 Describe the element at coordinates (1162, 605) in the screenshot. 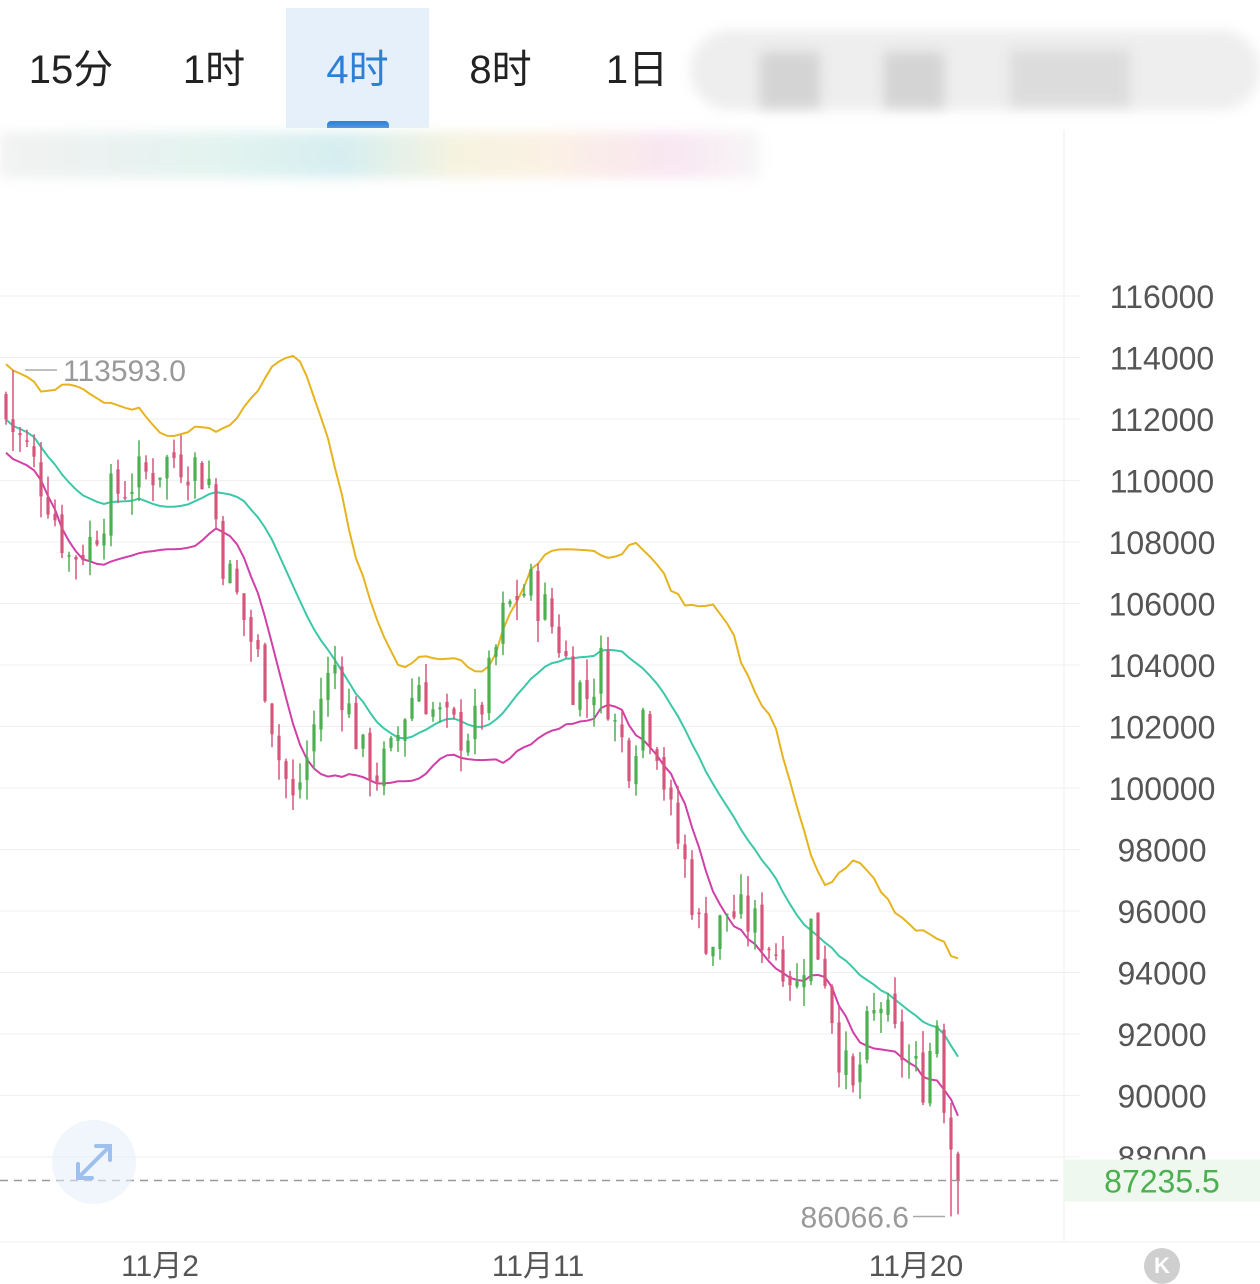

I see `y-tick-label: 106000` at that location.